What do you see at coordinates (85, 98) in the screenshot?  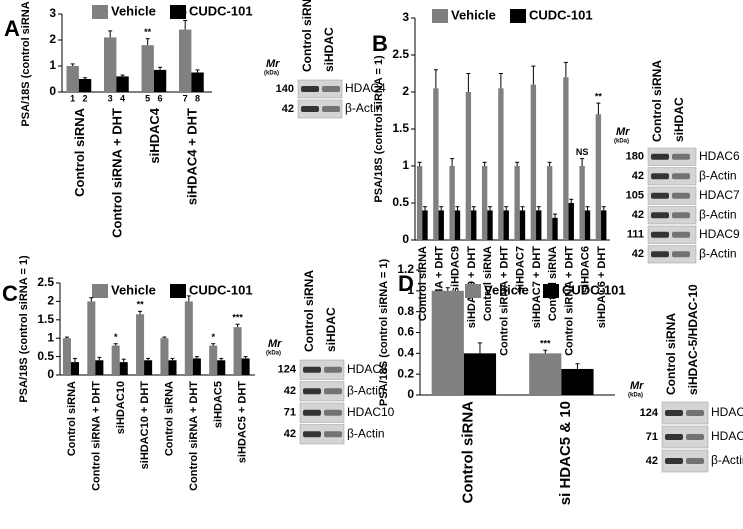 I see `bar-number: 2` at bounding box center [85, 98].